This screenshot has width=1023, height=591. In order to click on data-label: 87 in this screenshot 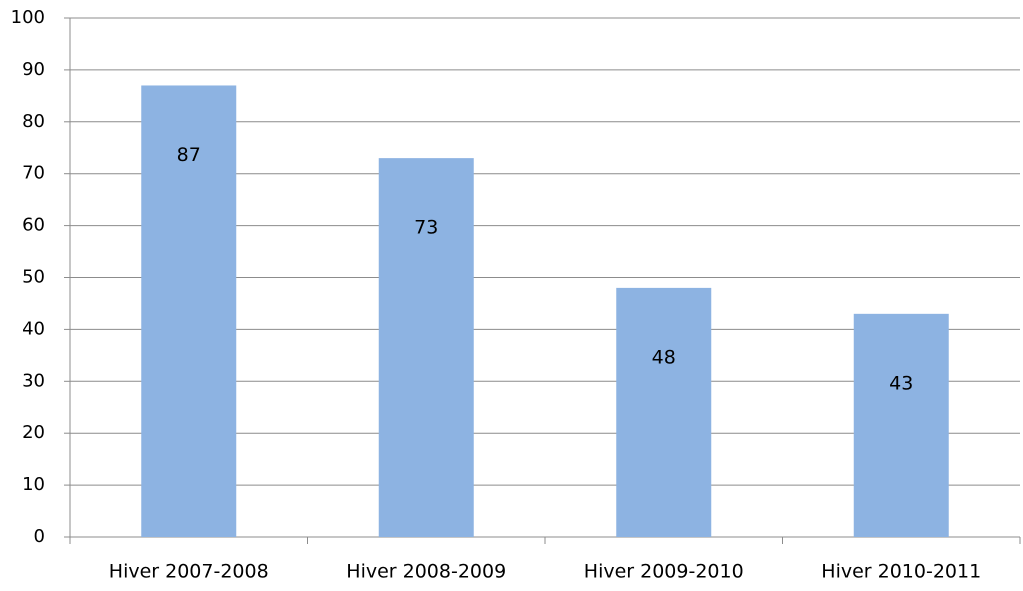, I will do `click(189, 155)`.